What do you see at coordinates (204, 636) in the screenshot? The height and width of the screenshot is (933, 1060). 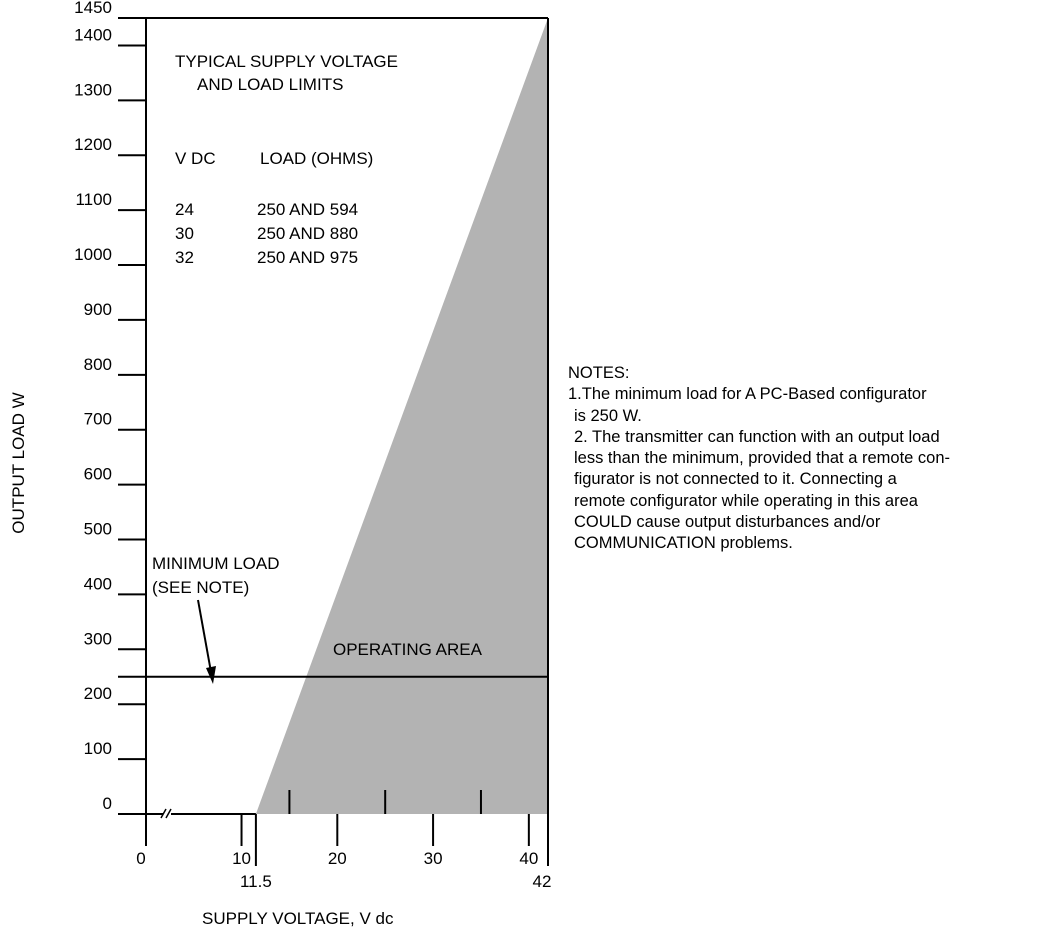 I see `minimum-load-arrow-line` at bounding box center [204, 636].